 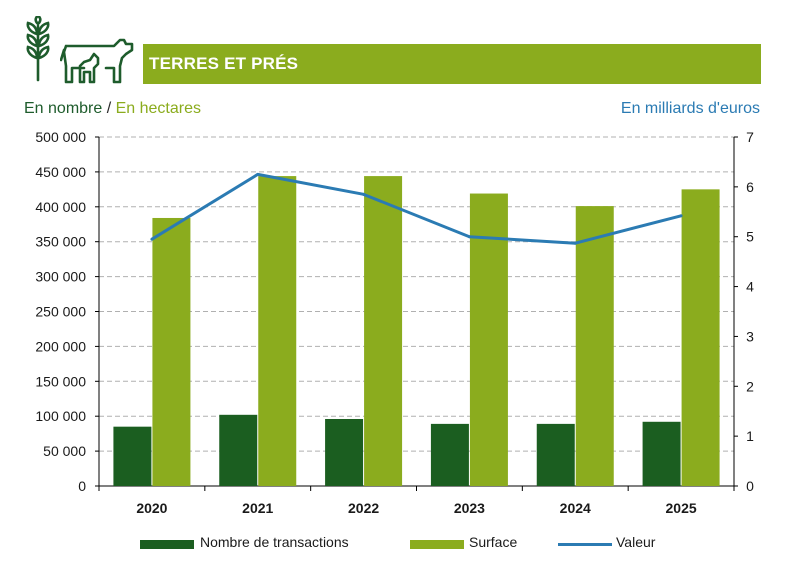 I want to click on x-tick-label: 2020, so click(x=151, y=508).